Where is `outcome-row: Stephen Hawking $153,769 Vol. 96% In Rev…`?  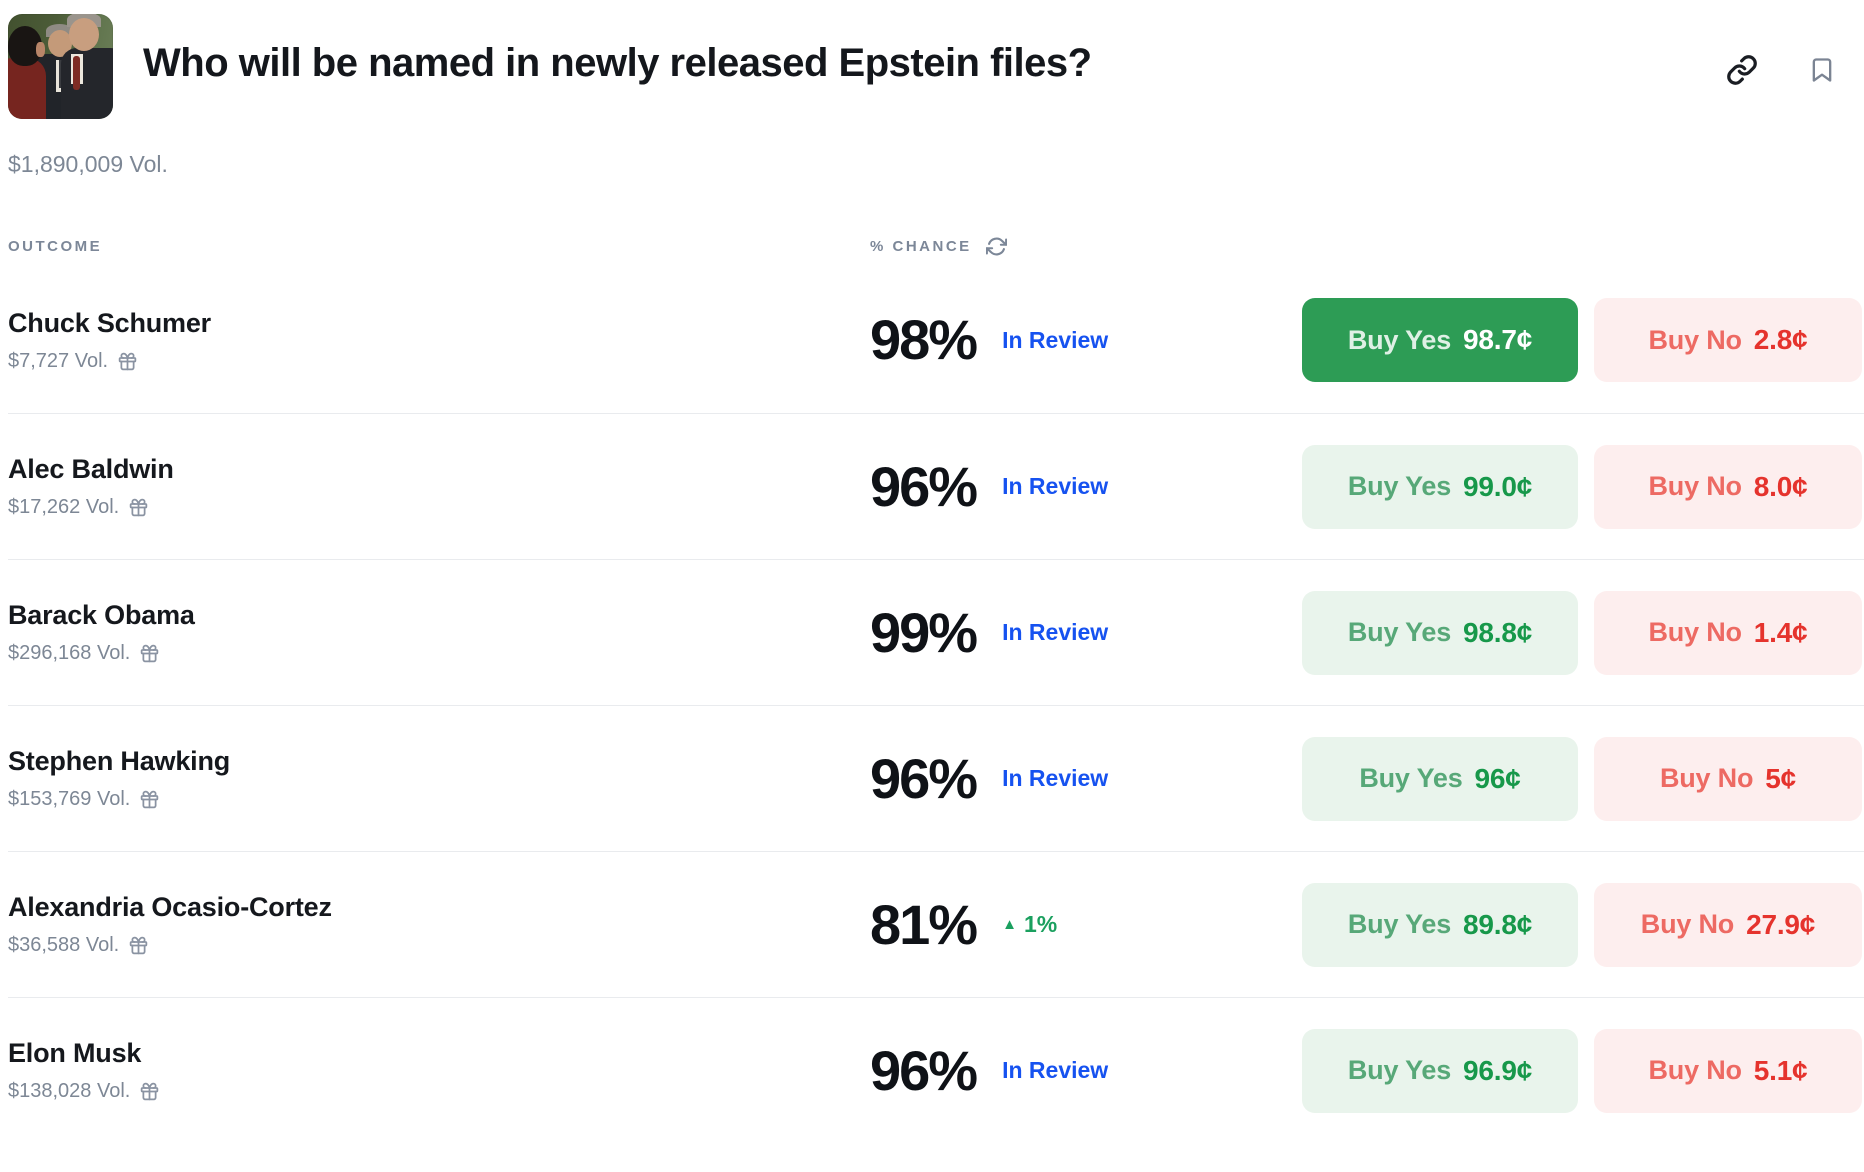
outcome-row: Stephen Hawking $153,769 Vol. 96% In Rev… is located at coordinates (936, 778).